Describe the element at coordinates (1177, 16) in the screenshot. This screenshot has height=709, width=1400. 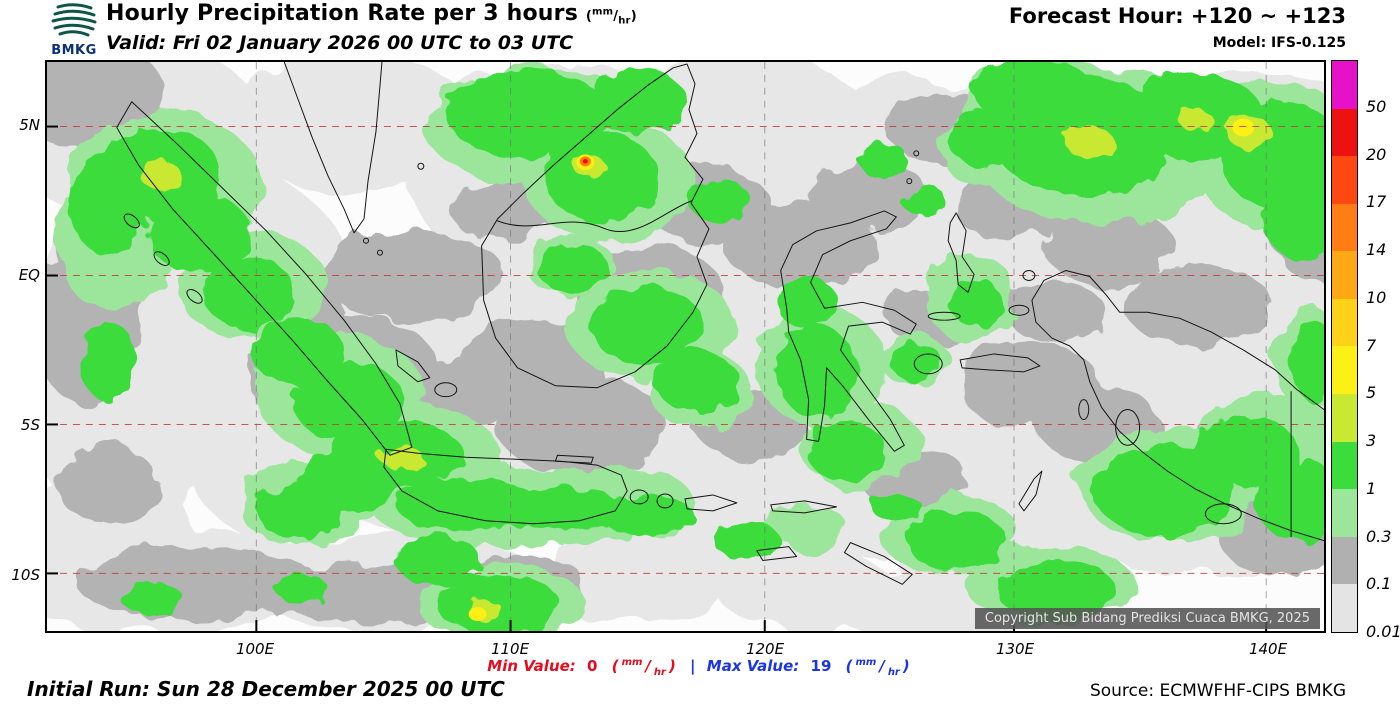
I see `forecast-hour-label: Forecast Hour: +120 ~ +123` at that location.